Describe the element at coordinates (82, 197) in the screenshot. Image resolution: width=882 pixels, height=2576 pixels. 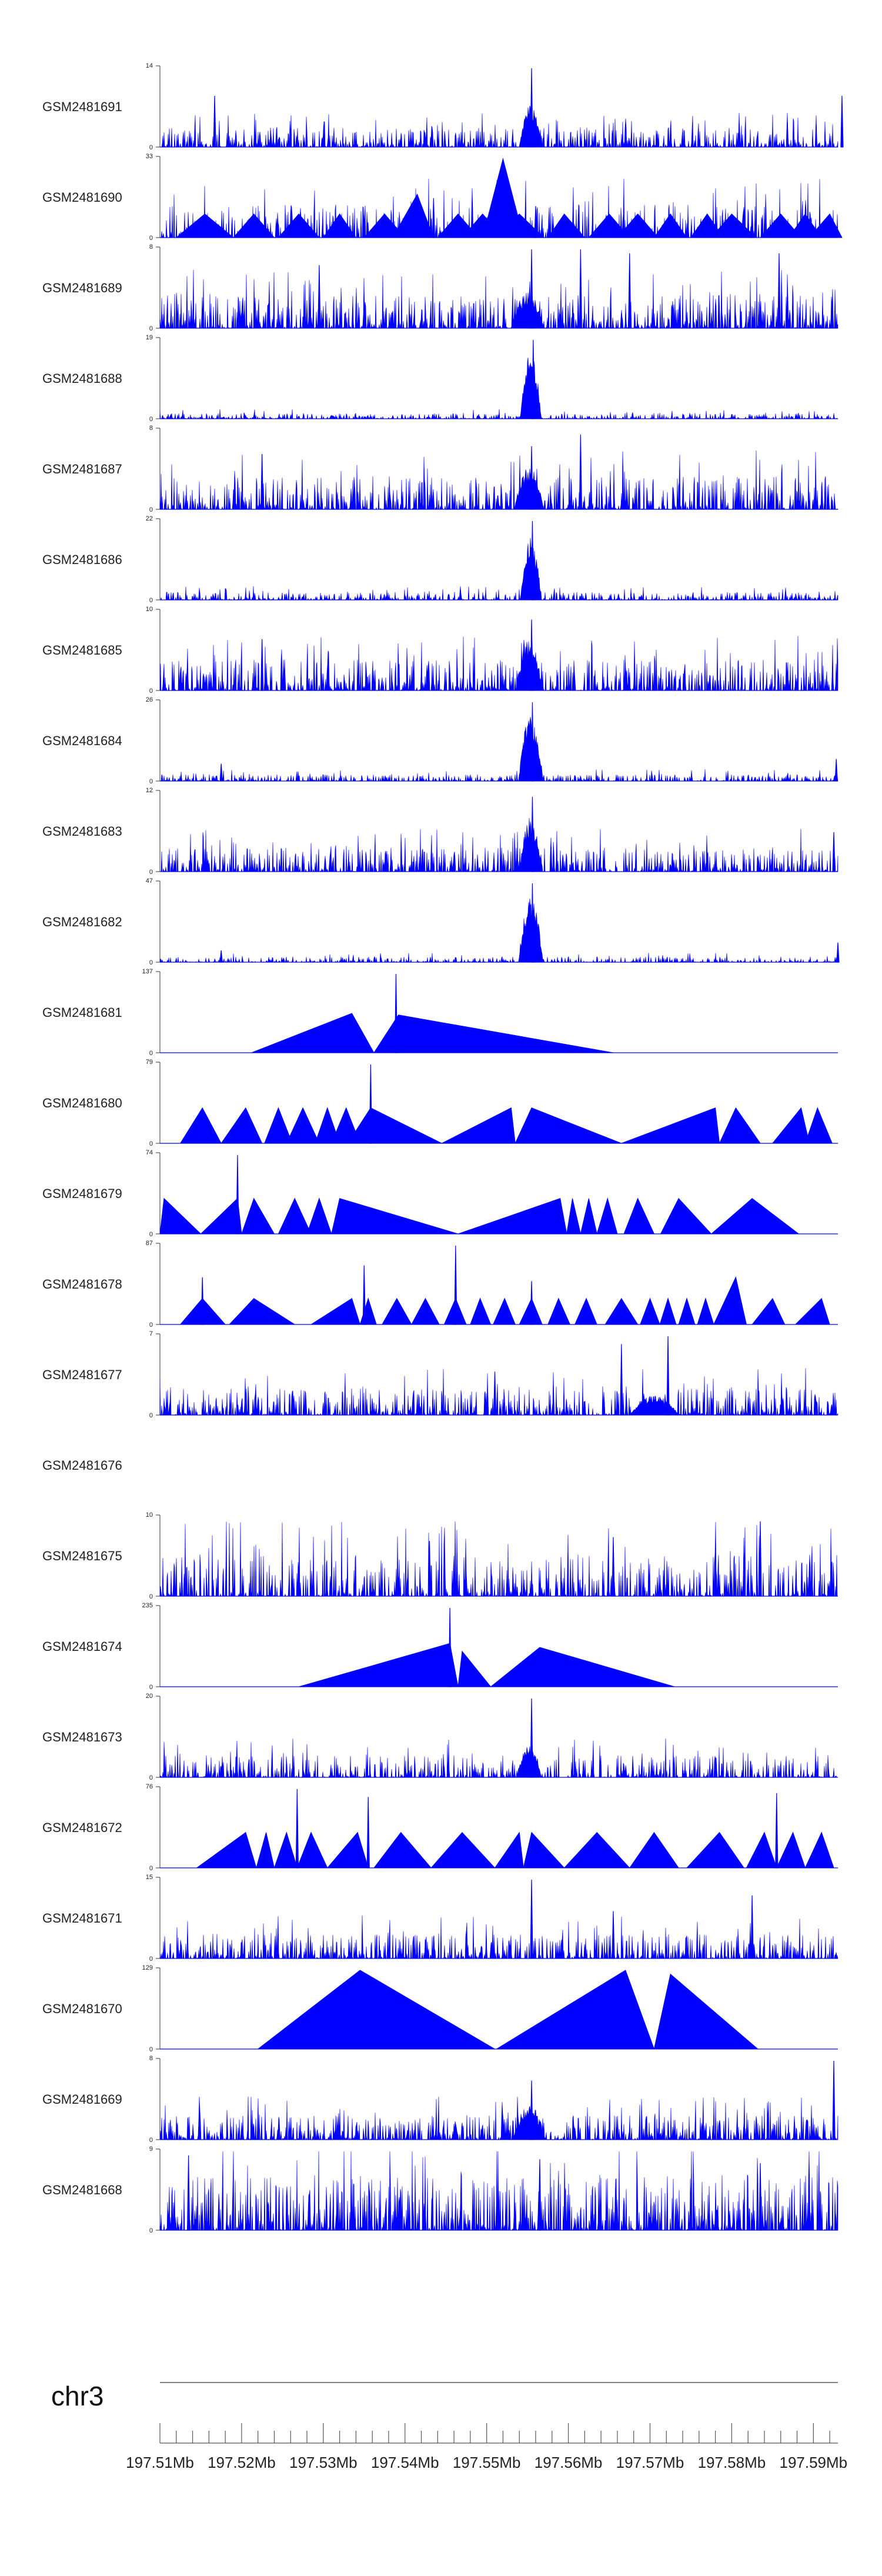
I see `track-label: GSM2481690` at that location.